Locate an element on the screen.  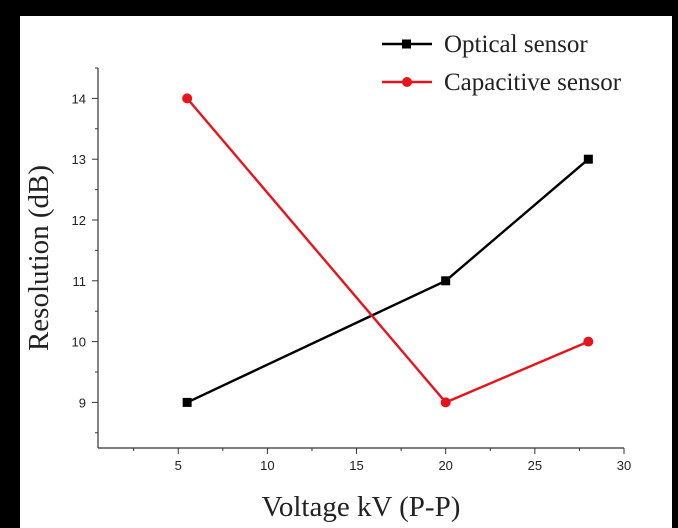
x-tick-label: 30 is located at coordinates (624, 465).